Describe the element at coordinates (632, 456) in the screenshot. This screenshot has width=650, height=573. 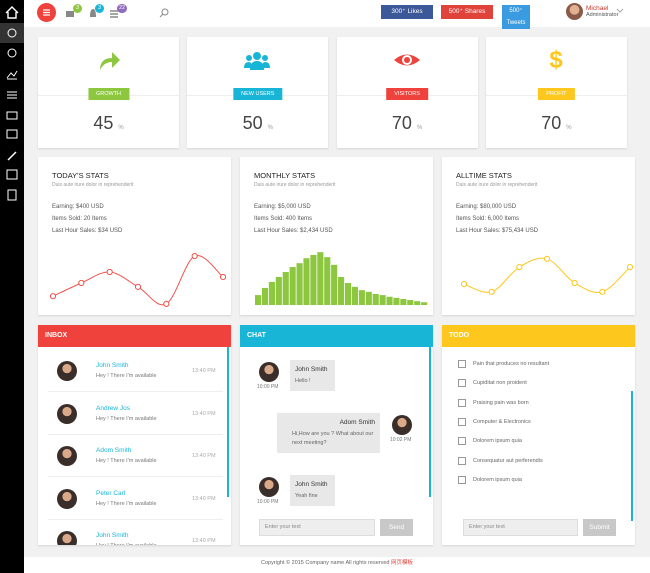
I see `scrollbar` at that location.